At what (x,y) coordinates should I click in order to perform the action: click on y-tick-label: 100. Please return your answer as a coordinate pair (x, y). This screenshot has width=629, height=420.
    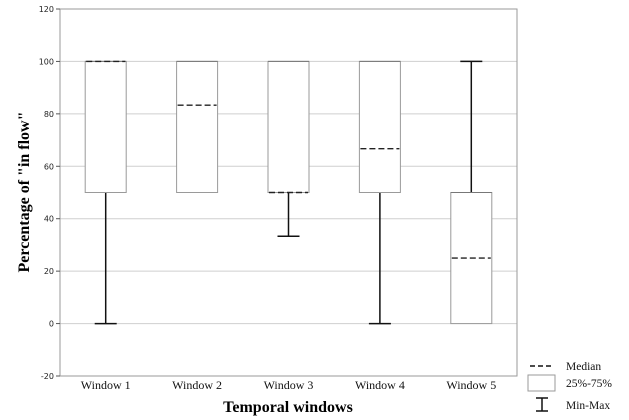
    Looking at the image, I should click on (46, 61).